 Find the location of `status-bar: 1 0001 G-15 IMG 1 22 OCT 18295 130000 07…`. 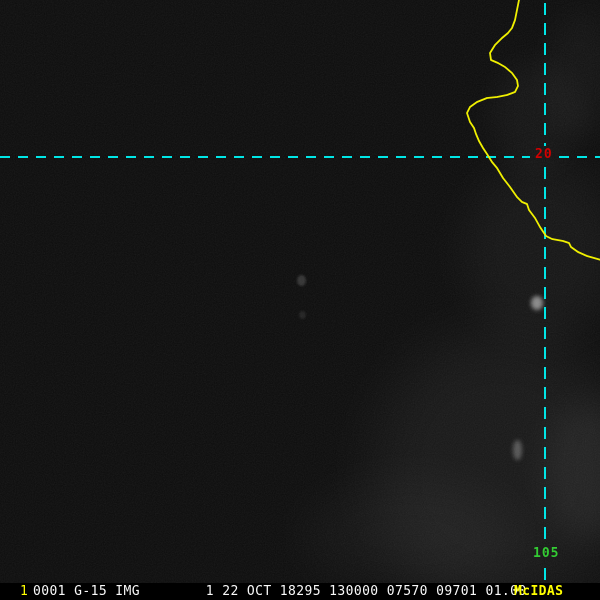

status-bar: 1 0001 G-15 IMG 1 22 OCT 18295 130000 07… is located at coordinates (300, 591).